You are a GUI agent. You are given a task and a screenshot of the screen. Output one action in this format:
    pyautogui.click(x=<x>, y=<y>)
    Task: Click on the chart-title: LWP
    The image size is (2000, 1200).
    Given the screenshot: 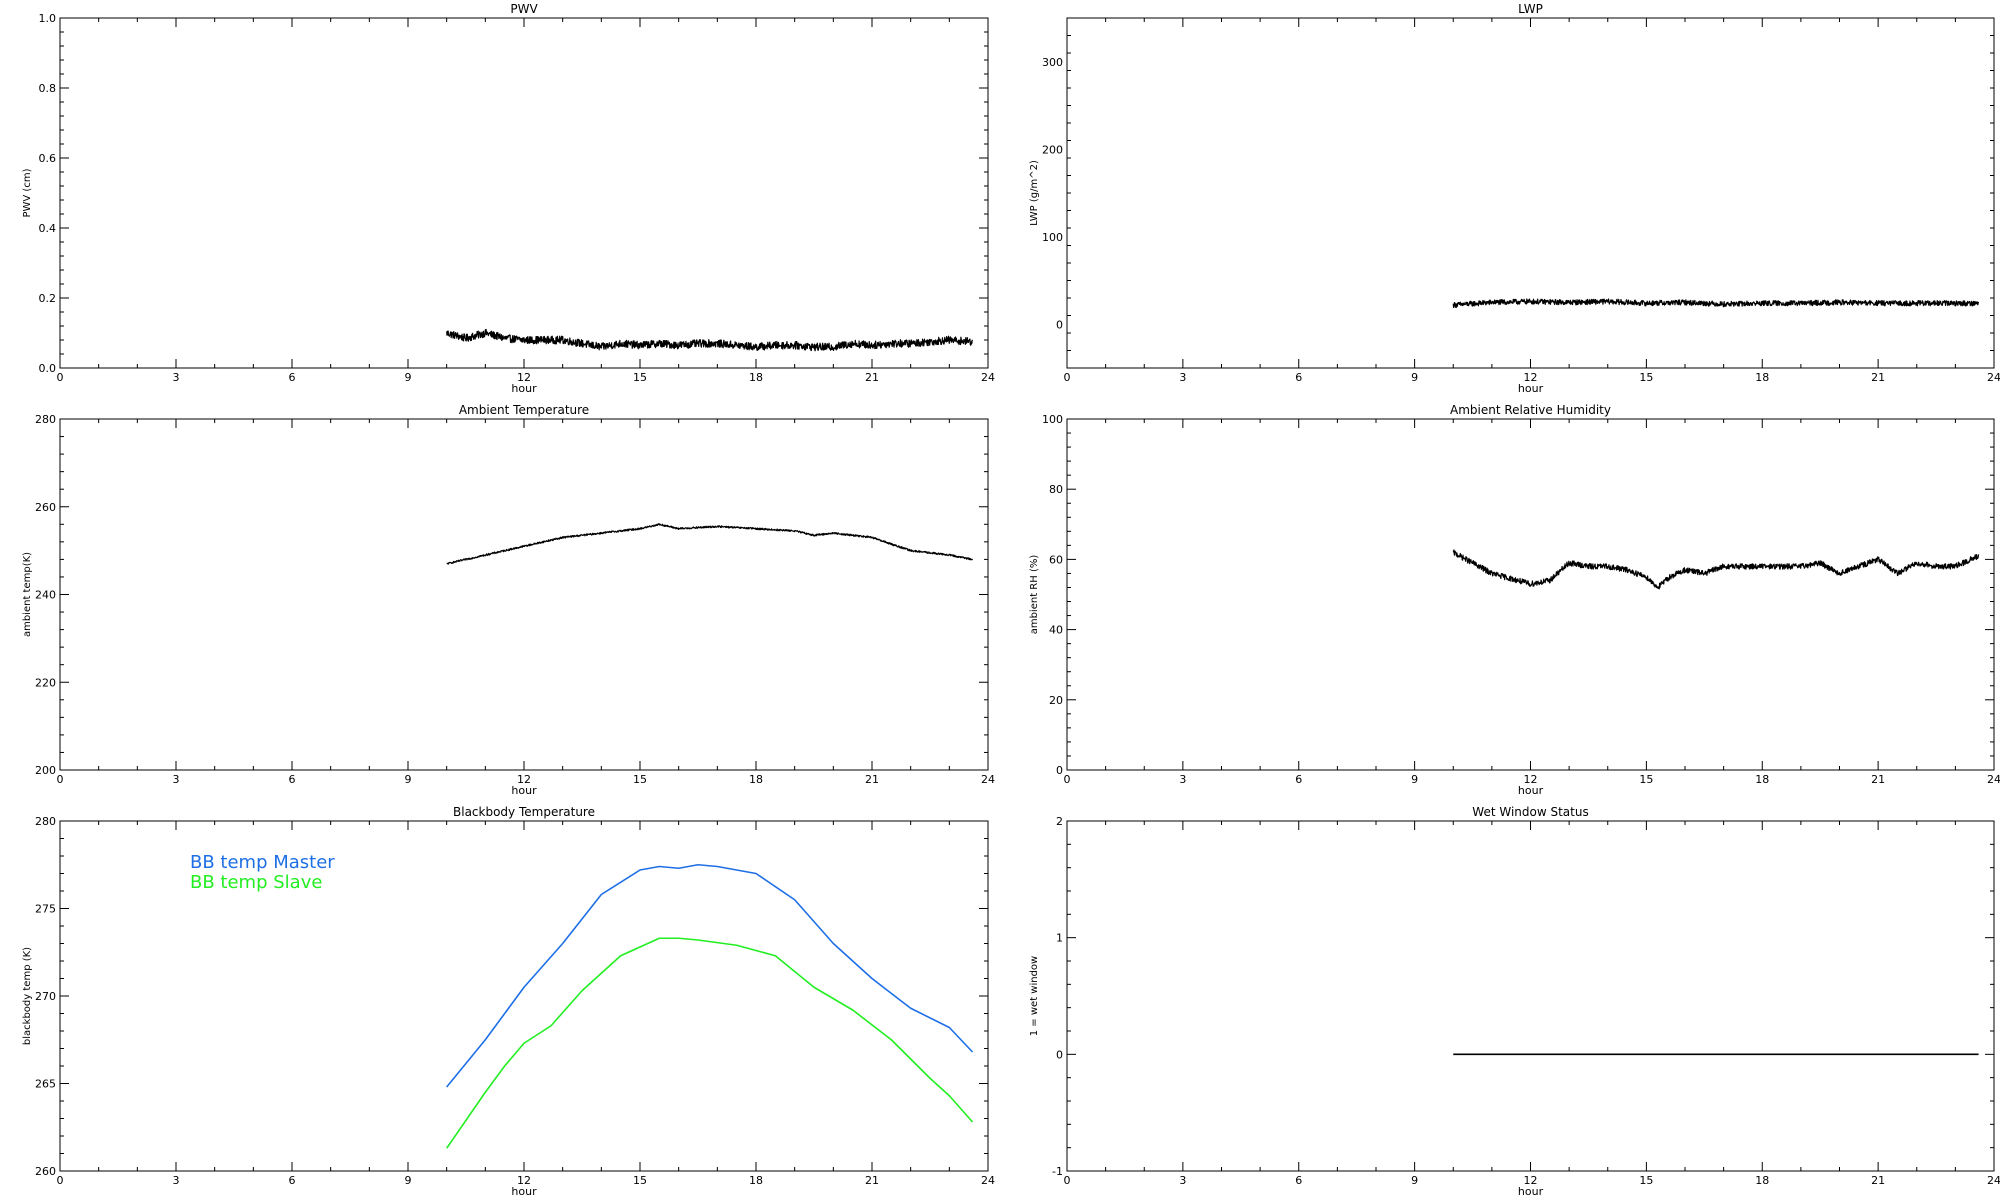 What is the action you would take?
    pyautogui.click(x=1530, y=9)
    